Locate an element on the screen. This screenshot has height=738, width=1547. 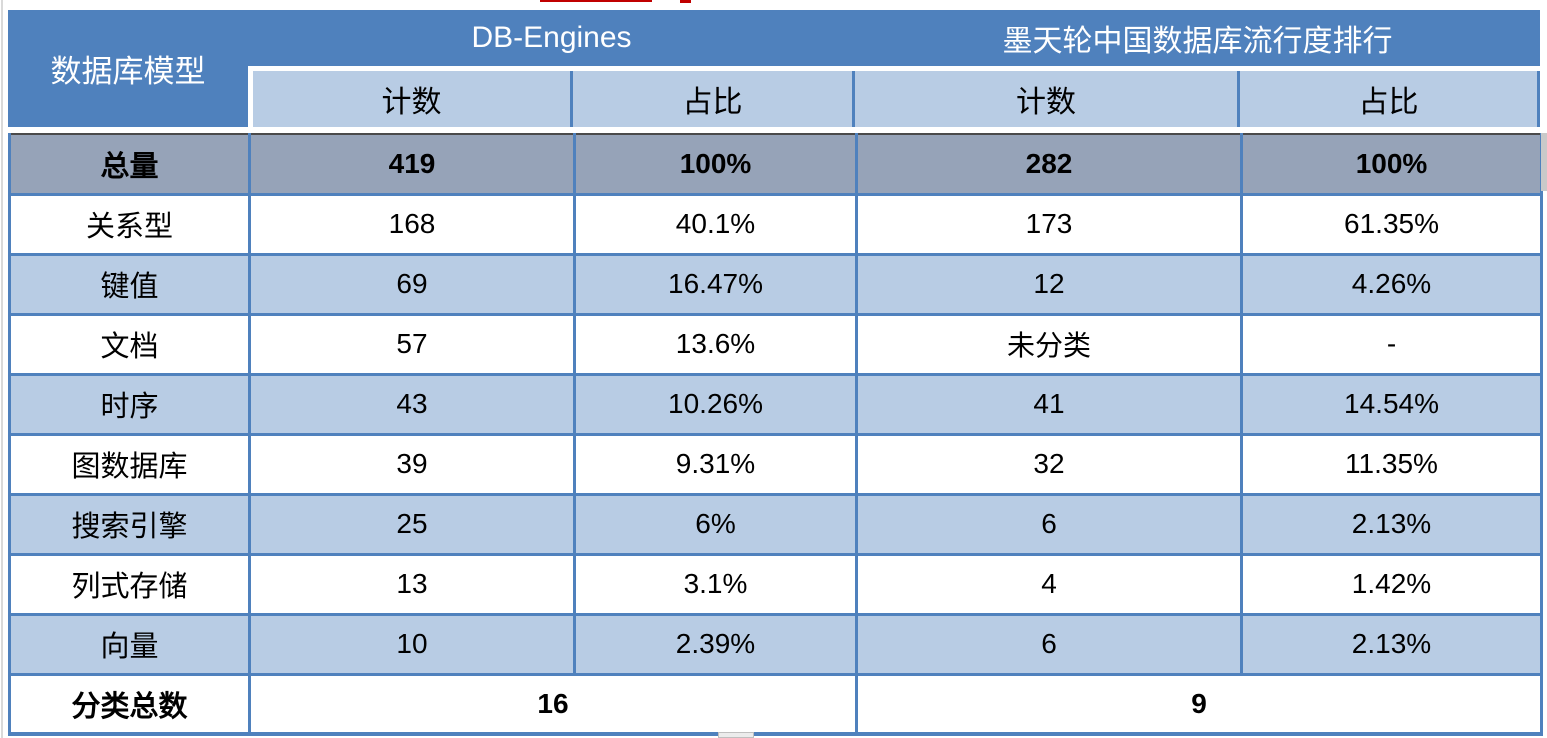
cell-modb-count: 4 is located at coordinates (1049, 584).